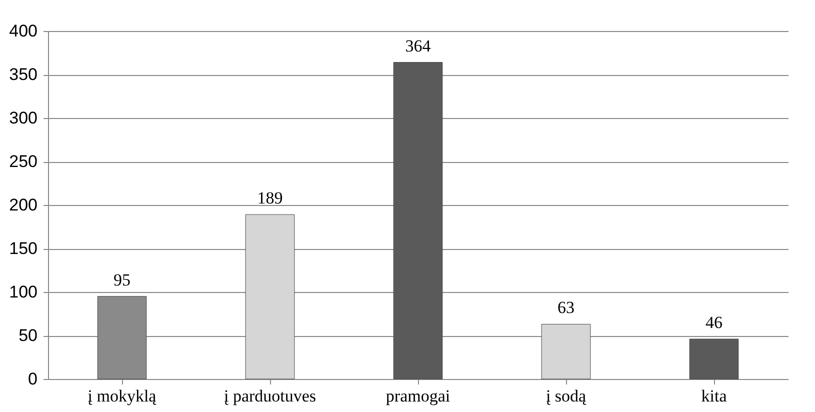  I want to click on y-tick-label: 150, so click(23, 248).